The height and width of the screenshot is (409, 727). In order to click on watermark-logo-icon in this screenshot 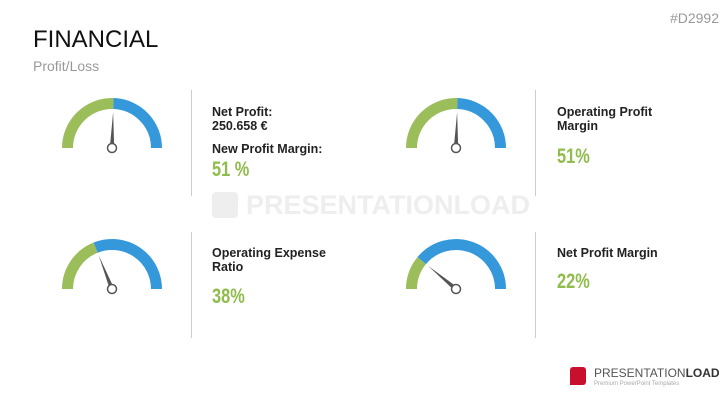, I will do `click(225, 205)`.